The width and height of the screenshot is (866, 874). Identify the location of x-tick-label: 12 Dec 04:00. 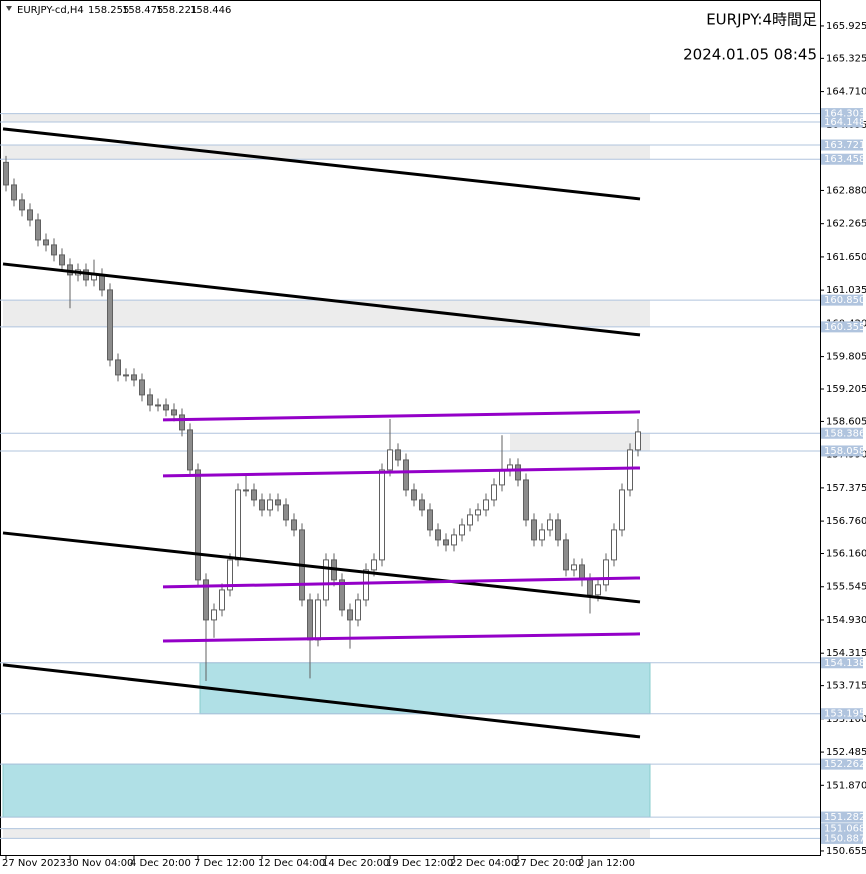
(291, 863).